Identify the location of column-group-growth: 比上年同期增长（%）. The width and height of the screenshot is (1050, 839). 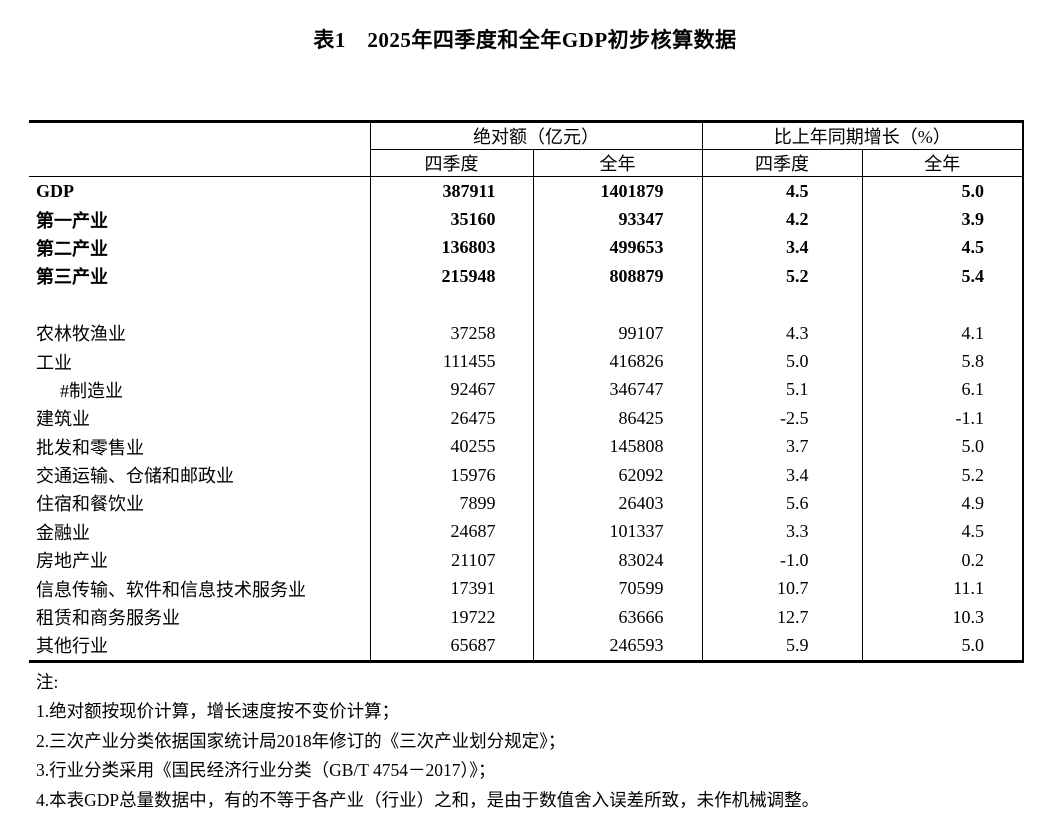
(862, 135).